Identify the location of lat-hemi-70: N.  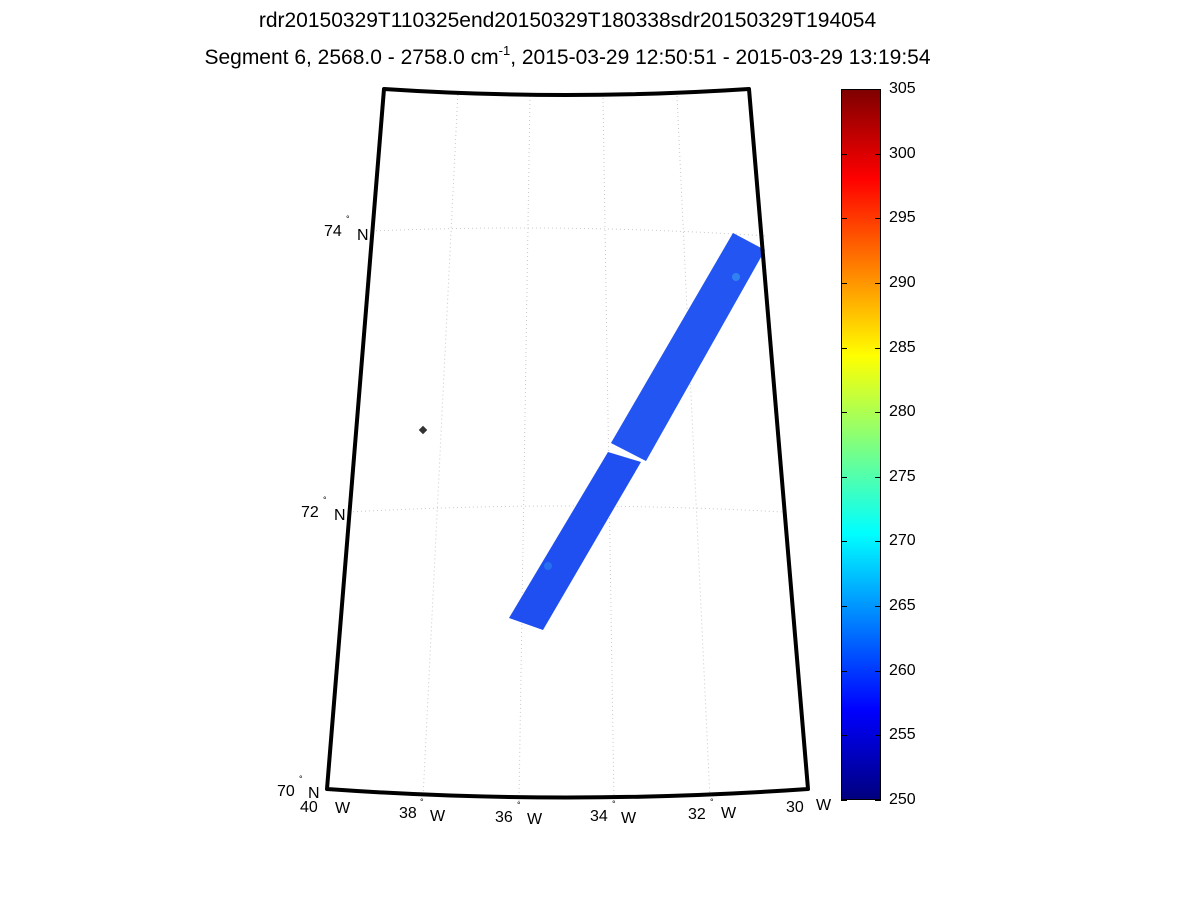
(314, 793).